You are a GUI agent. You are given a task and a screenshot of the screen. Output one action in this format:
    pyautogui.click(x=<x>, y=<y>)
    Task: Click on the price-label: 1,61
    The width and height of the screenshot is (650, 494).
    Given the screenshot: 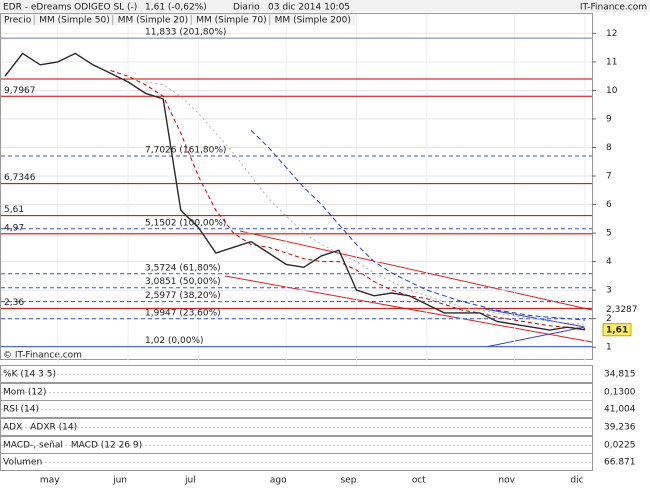 What is the action you would take?
    pyautogui.click(x=617, y=330)
    